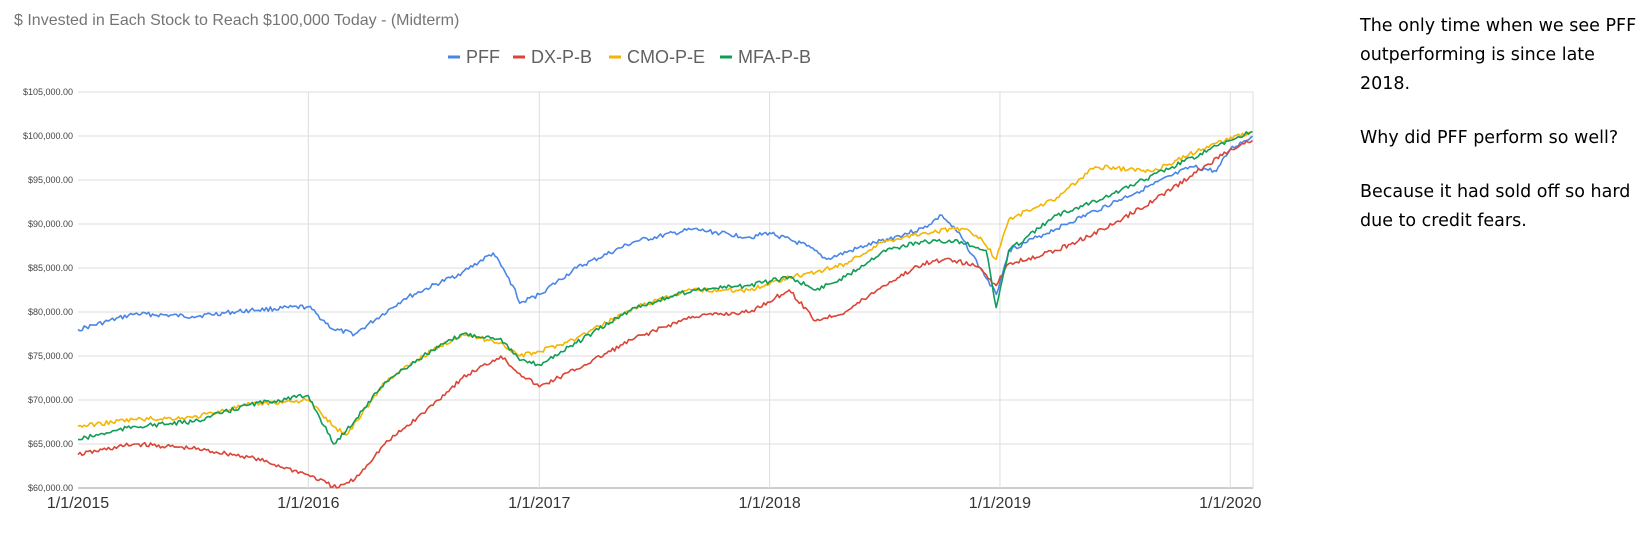  I want to click on x-tick-label: 1/1/2020, so click(1230, 503).